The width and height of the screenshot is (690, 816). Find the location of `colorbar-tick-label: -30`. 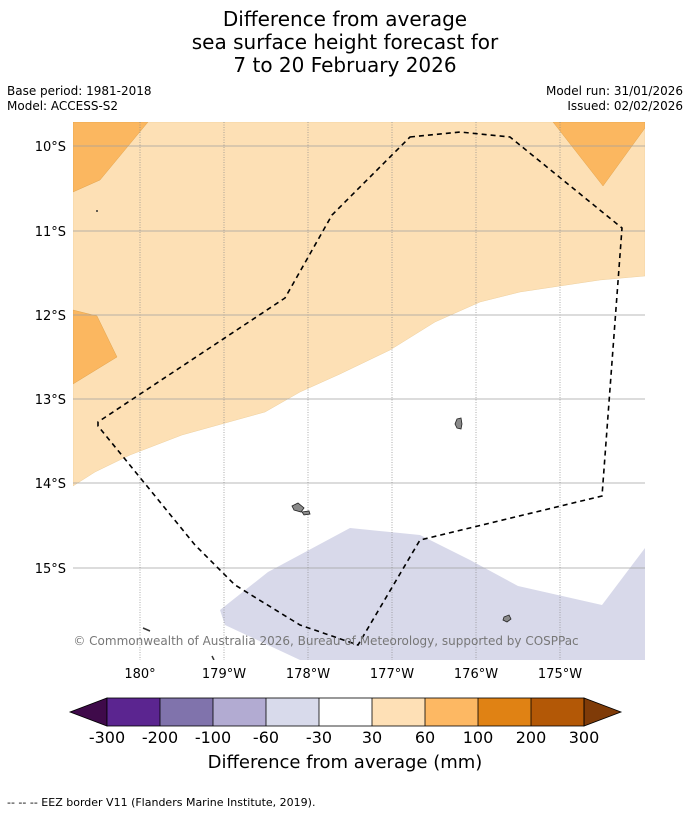

colorbar-tick-label: -30 is located at coordinates (319, 737).